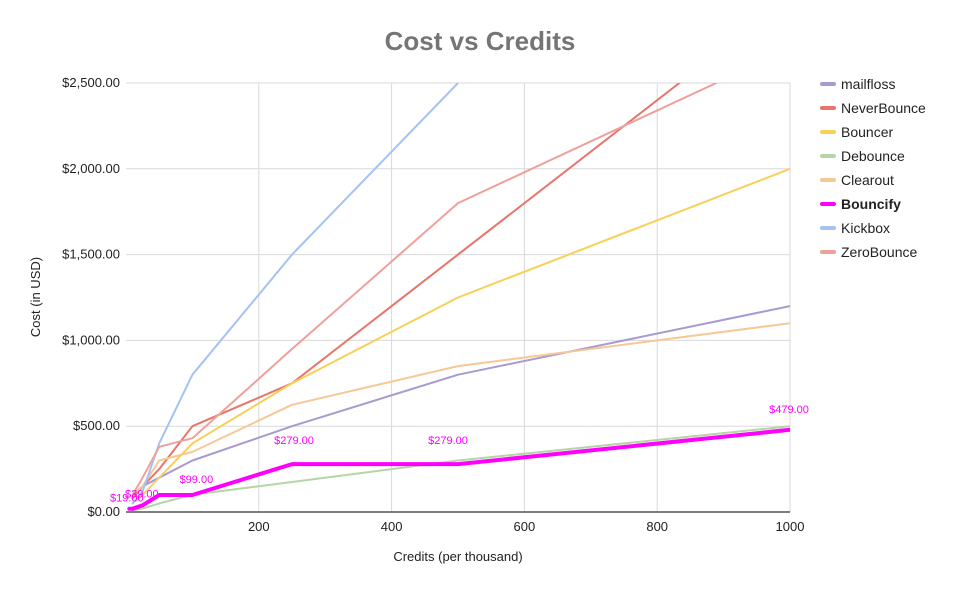  What do you see at coordinates (865, 228) in the screenshot?
I see `legend-label: Kickbox` at bounding box center [865, 228].